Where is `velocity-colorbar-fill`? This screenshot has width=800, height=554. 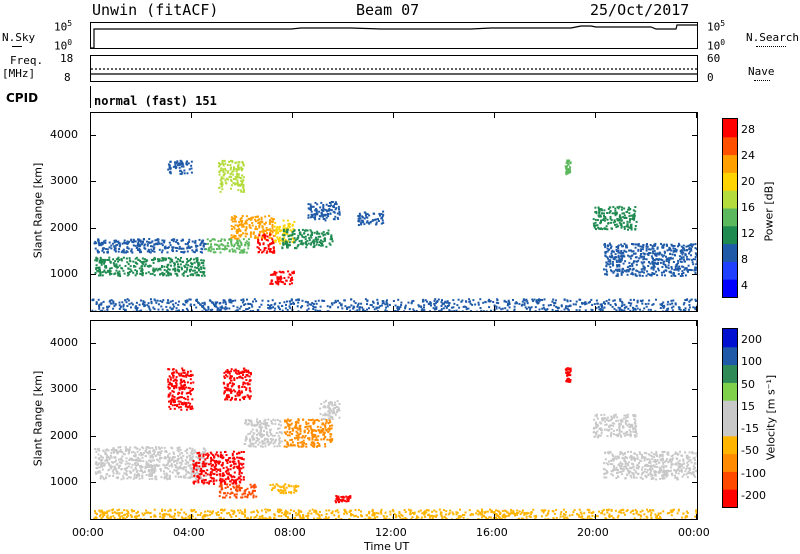 velocity-colorbar-fill is located at coordinates (730, 418).